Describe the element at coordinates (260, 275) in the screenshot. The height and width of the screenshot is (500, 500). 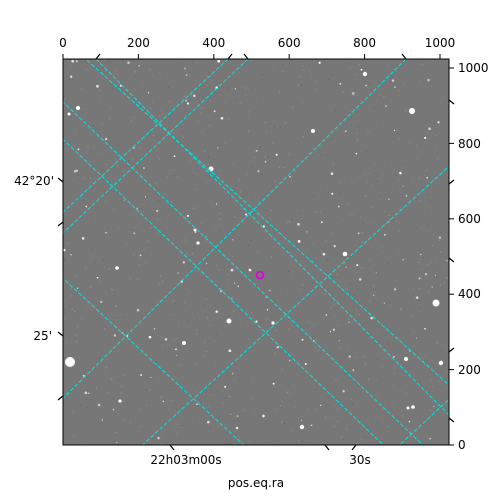
I see `target-marker` at that location.